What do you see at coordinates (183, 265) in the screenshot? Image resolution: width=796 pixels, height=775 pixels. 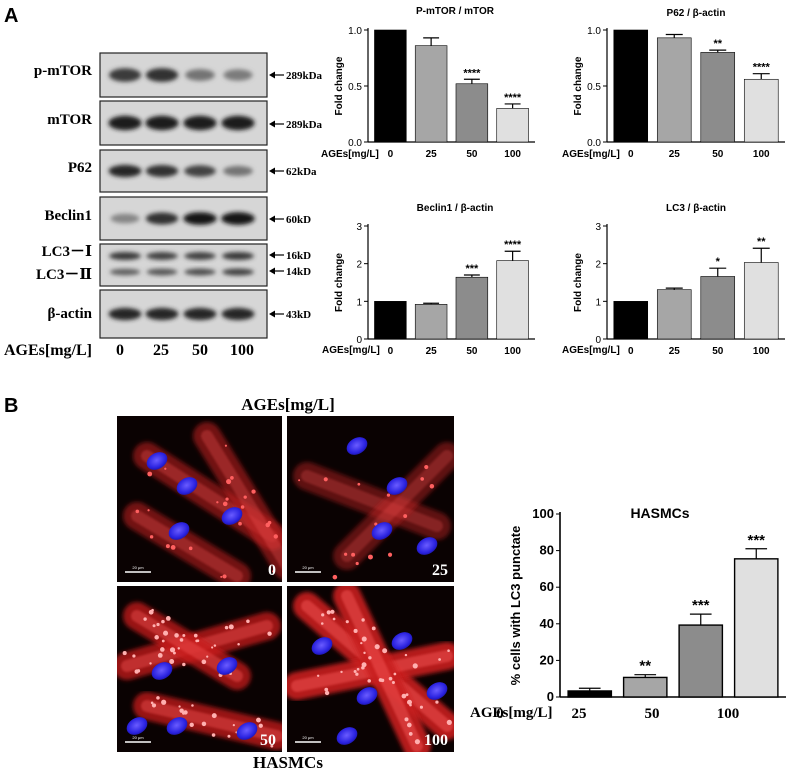 I see `blot-membrane` at bounding box center [183, 265].